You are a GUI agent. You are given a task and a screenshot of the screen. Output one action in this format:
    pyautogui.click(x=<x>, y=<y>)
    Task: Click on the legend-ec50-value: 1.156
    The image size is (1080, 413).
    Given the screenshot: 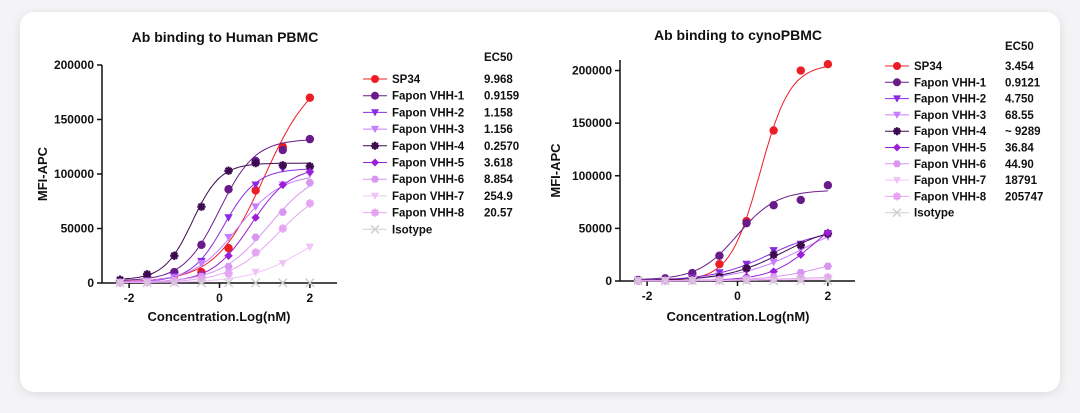 What is the action you would take?
    pyautogui.click(x=498, y=130)
    